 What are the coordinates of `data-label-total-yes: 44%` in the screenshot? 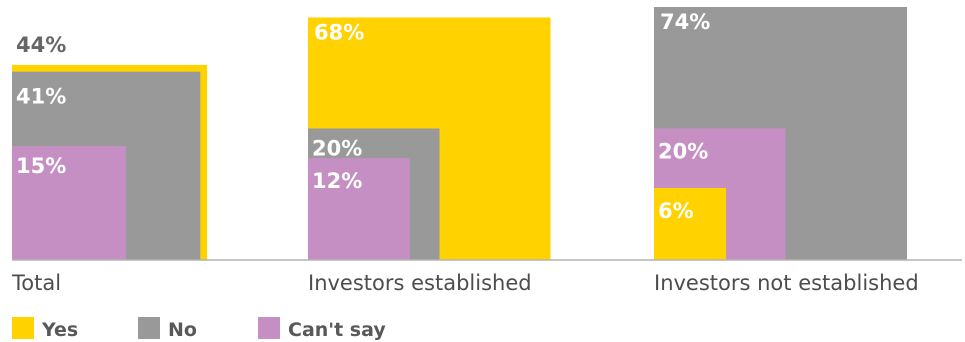 It's located at (41, 45).